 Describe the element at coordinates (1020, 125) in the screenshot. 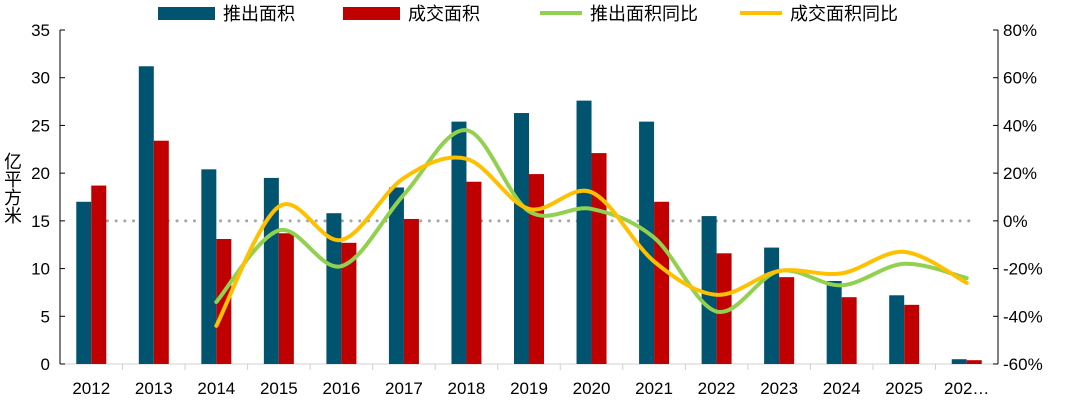

I see `y2-tick-label: 40%` at that location.